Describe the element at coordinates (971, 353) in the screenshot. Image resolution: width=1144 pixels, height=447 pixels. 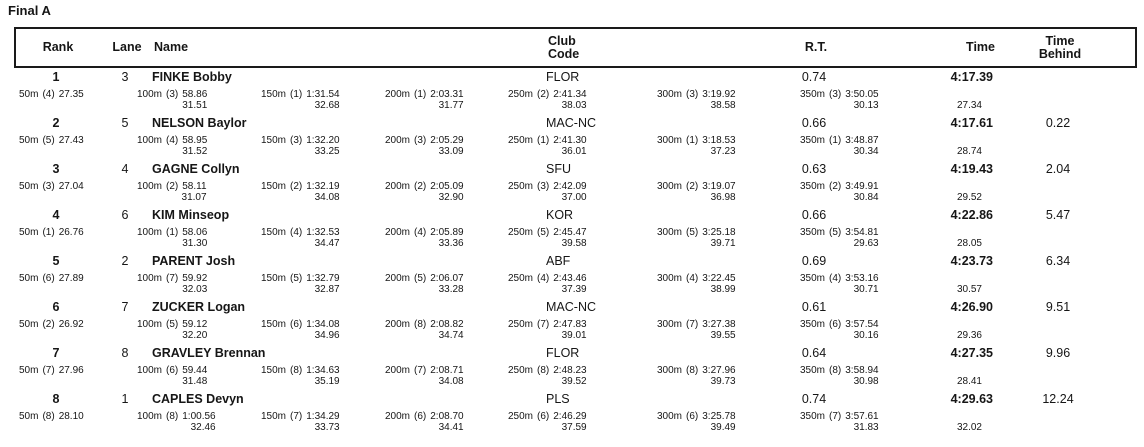
I see `final-time-value: 4:27.35` at that location.